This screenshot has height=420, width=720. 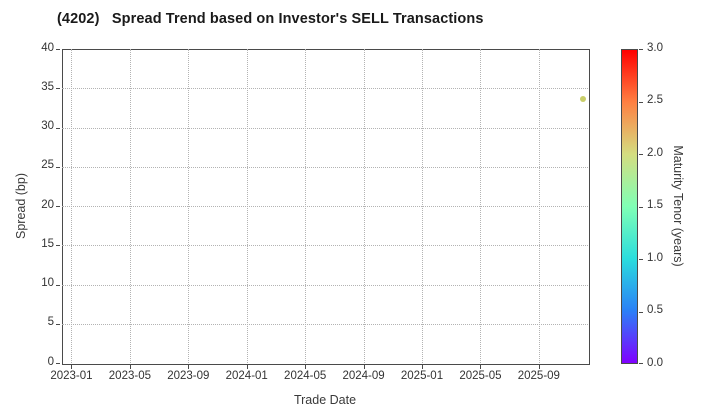 What do you see at coordinates (47, 126) in the screenshot?
I see `y-tick-label: 30` at bounding box center [47, 126].